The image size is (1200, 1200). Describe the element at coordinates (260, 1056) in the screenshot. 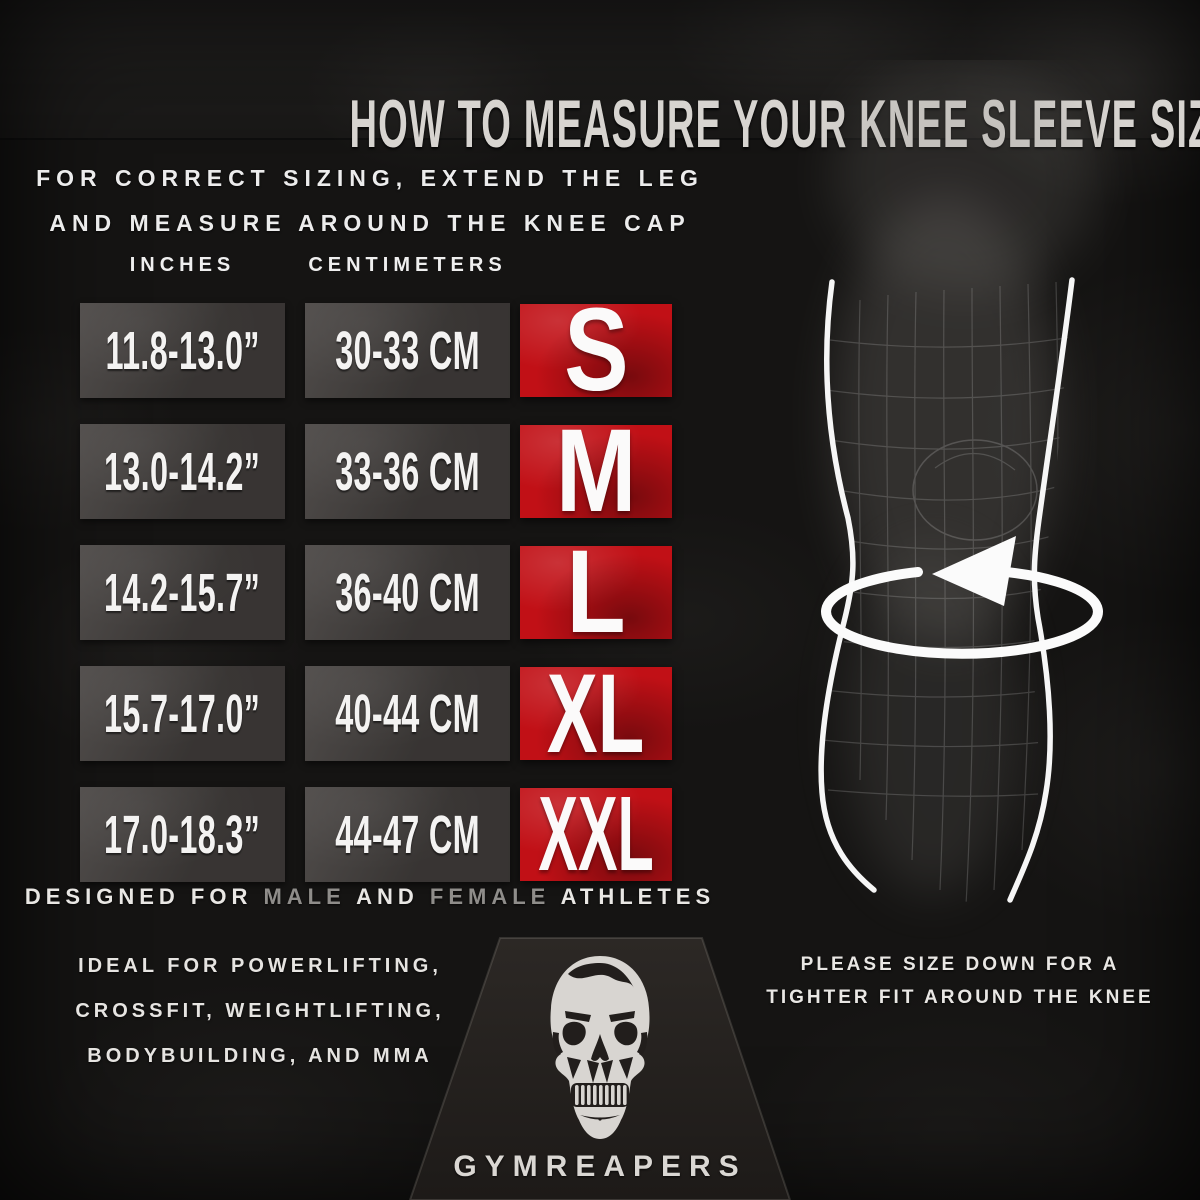

I see `ideal-for-line-3: BODYBUILDING, AND MMA` at that location.